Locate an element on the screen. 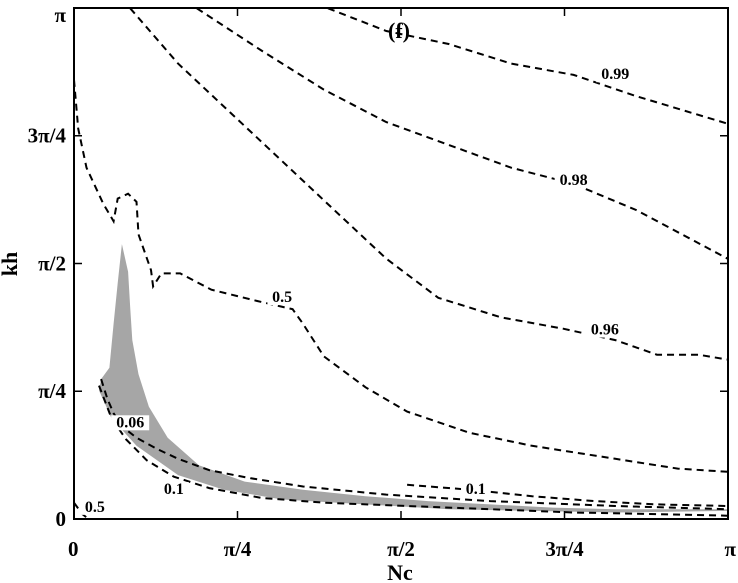 The width and height of the screenshot is (738, 583). x-tick-label: π/4 is located at coordinates (238, 549).